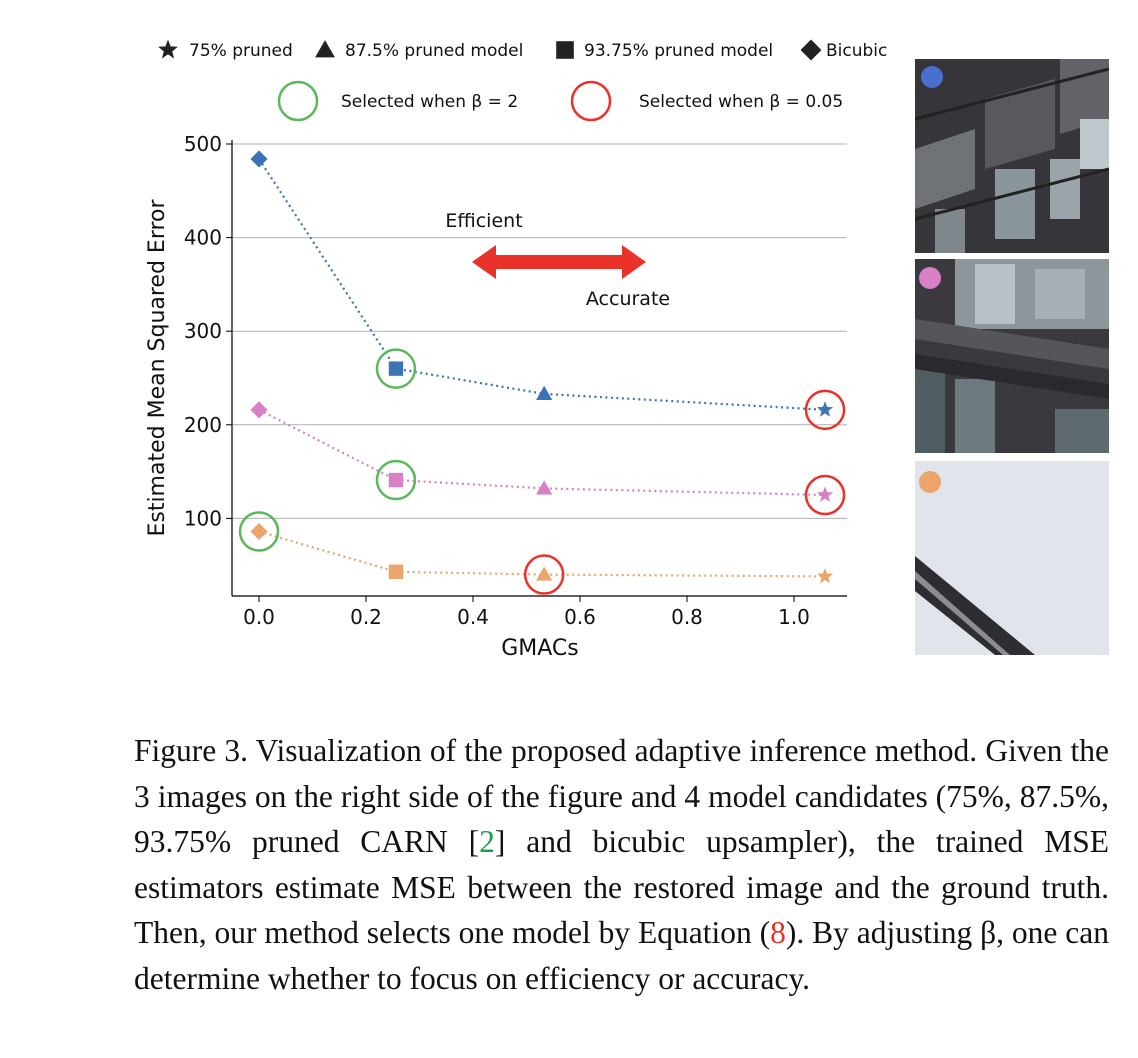 The width and height of the screenshot is (1138, 1058). I want to click on annotation-efficient: Efficient, so click(483, 221).